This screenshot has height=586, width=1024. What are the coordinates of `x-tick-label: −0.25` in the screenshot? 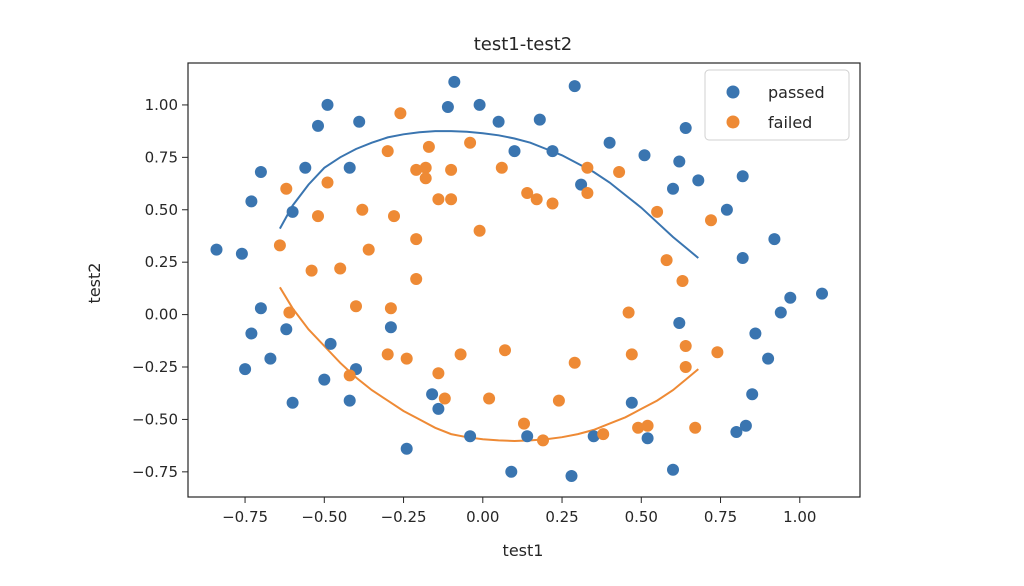 It's located at (404, 517).